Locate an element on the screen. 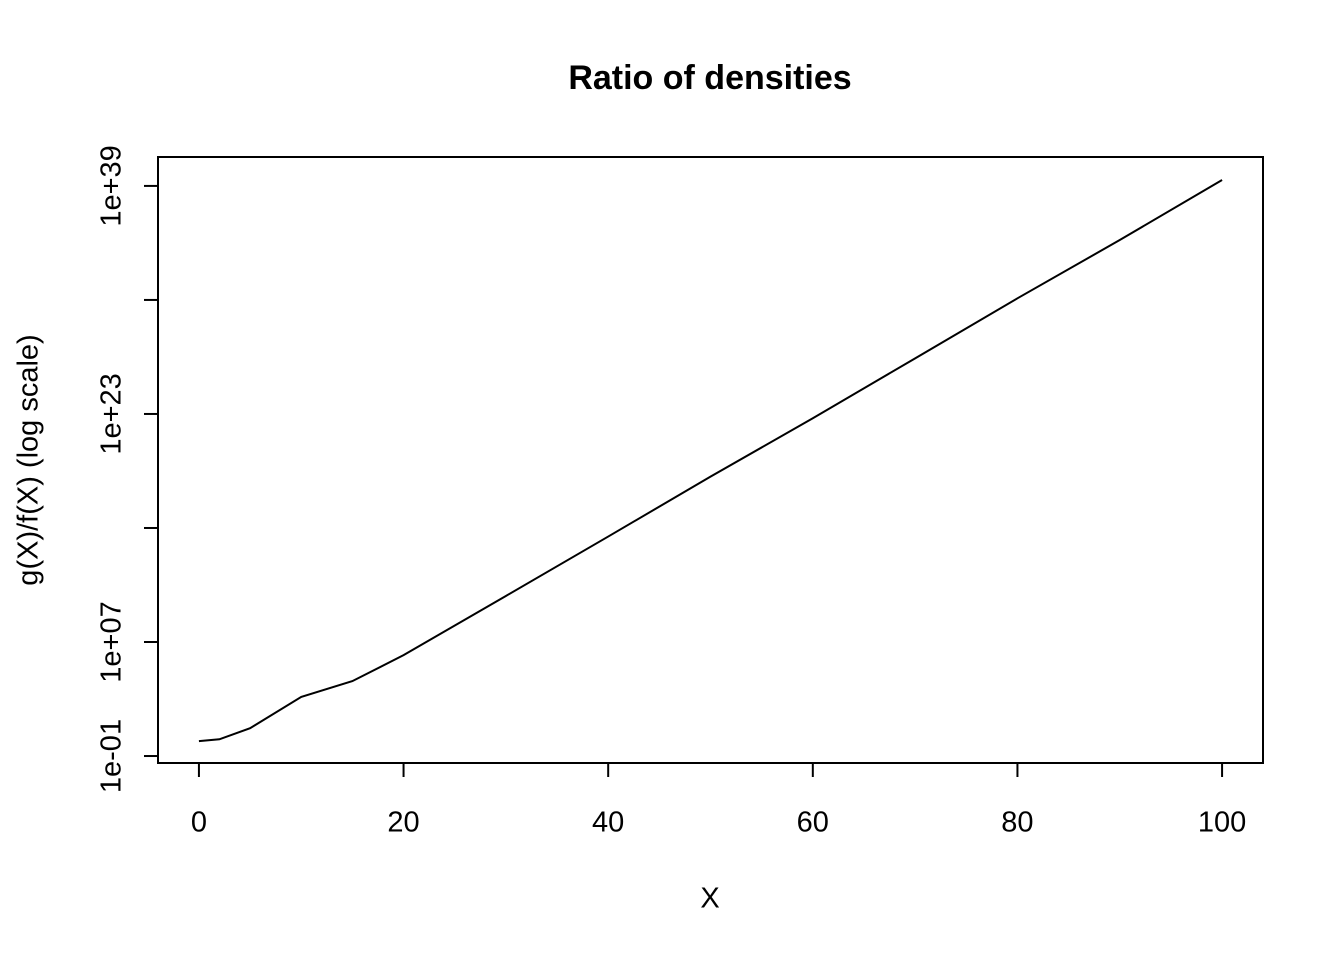 The image size is (1344, 960). x-axis-label: X is located at coordinates (709, 899).